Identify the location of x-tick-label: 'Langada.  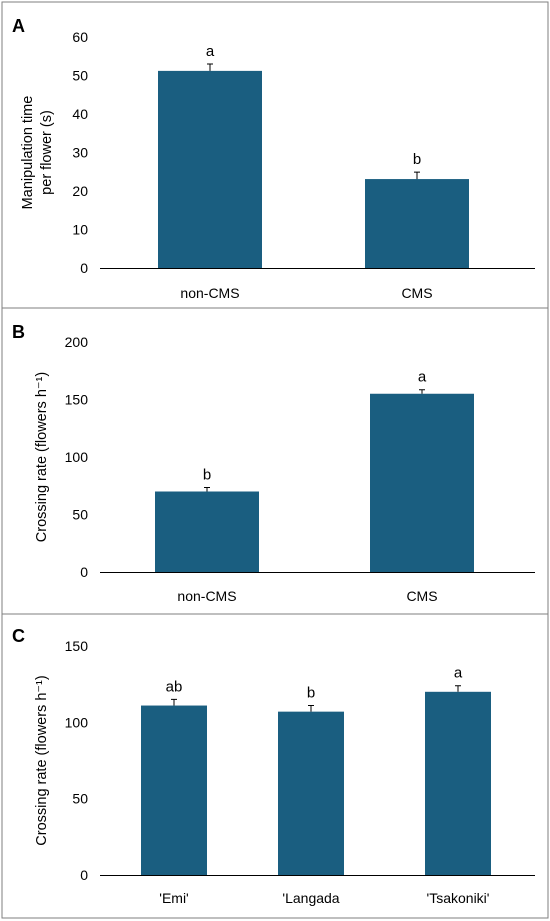
(310, 898).